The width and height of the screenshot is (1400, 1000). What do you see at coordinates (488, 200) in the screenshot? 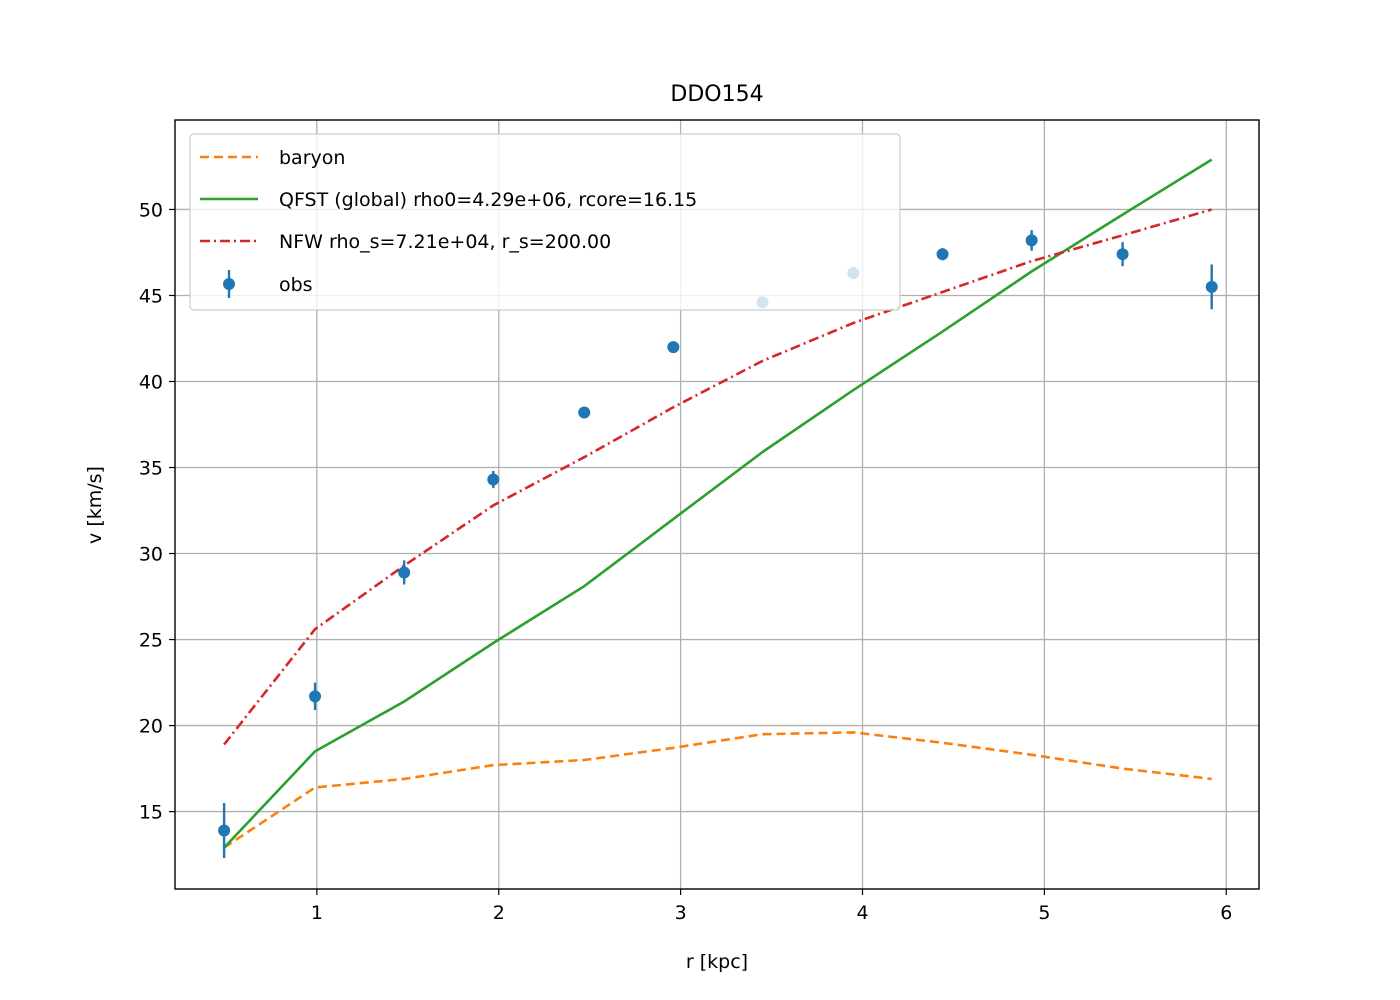
I see `legend-qfst-label: QFST (global) rho0=4.29e+06, rcore=16.15` at bounding box center [488, 200].